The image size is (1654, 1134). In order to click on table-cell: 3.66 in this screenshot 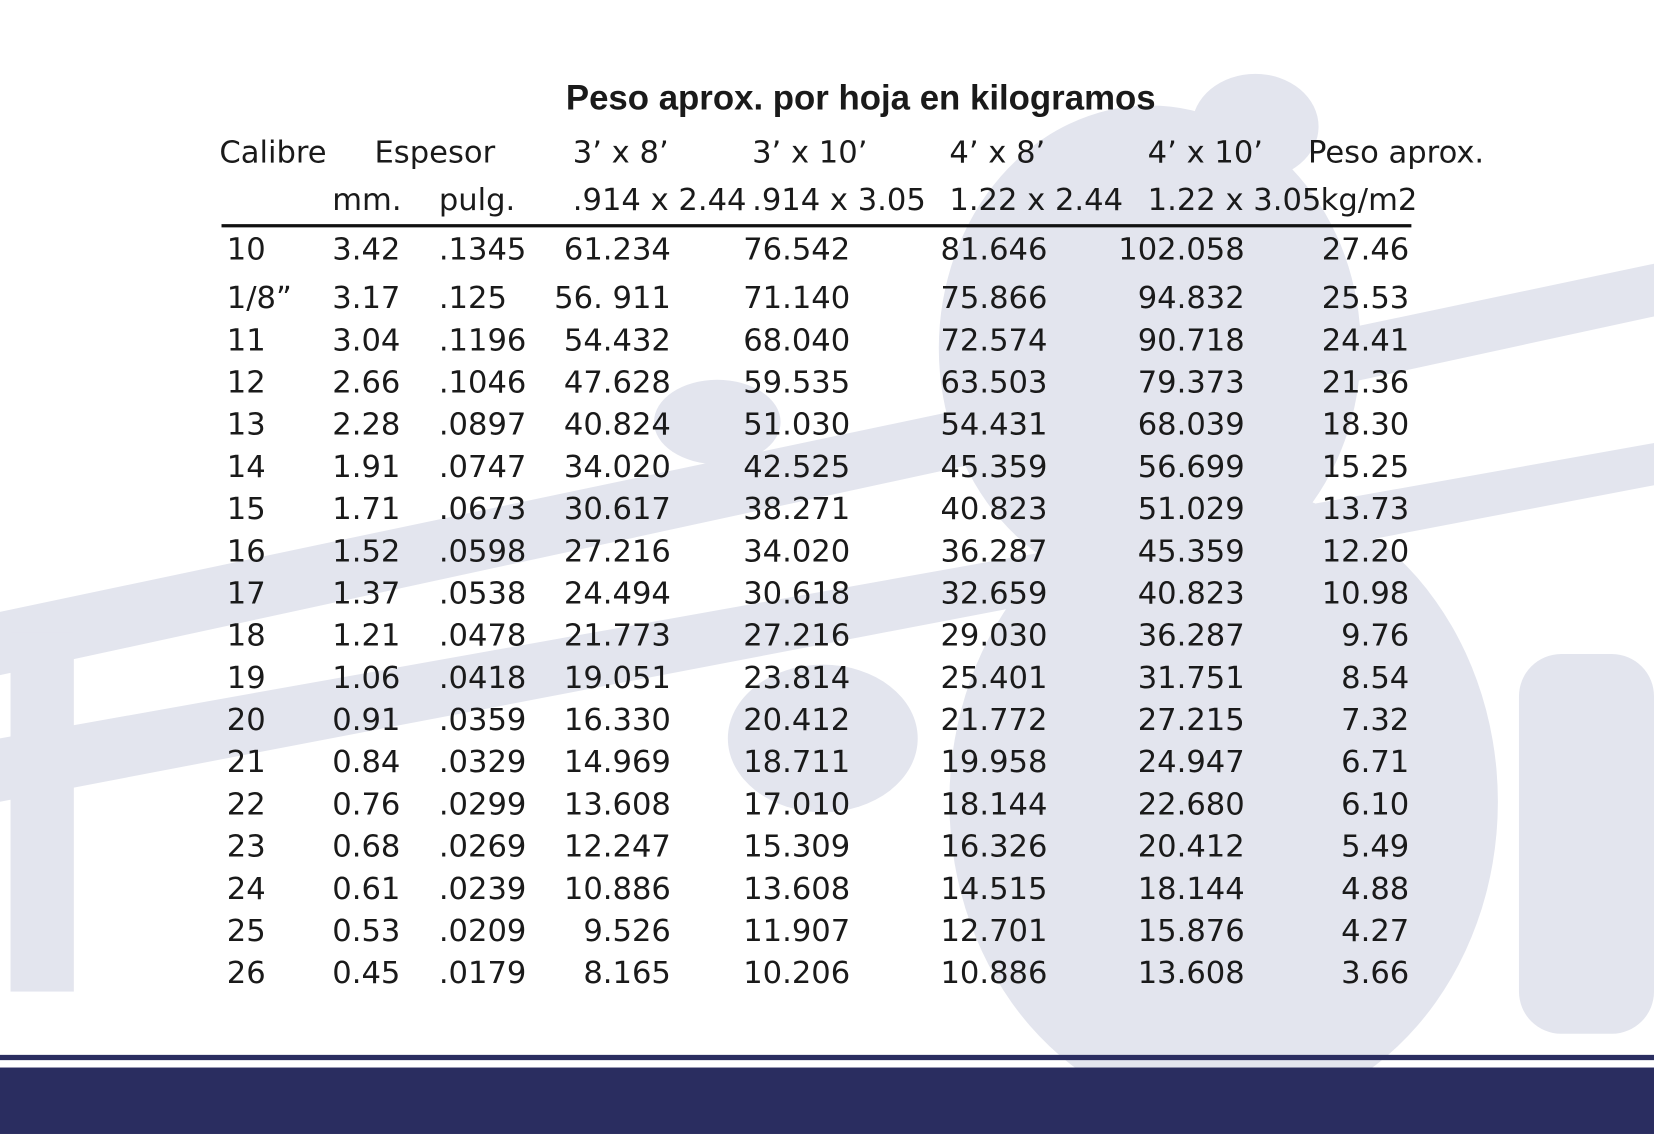, I will do `click(1375, 973)`.